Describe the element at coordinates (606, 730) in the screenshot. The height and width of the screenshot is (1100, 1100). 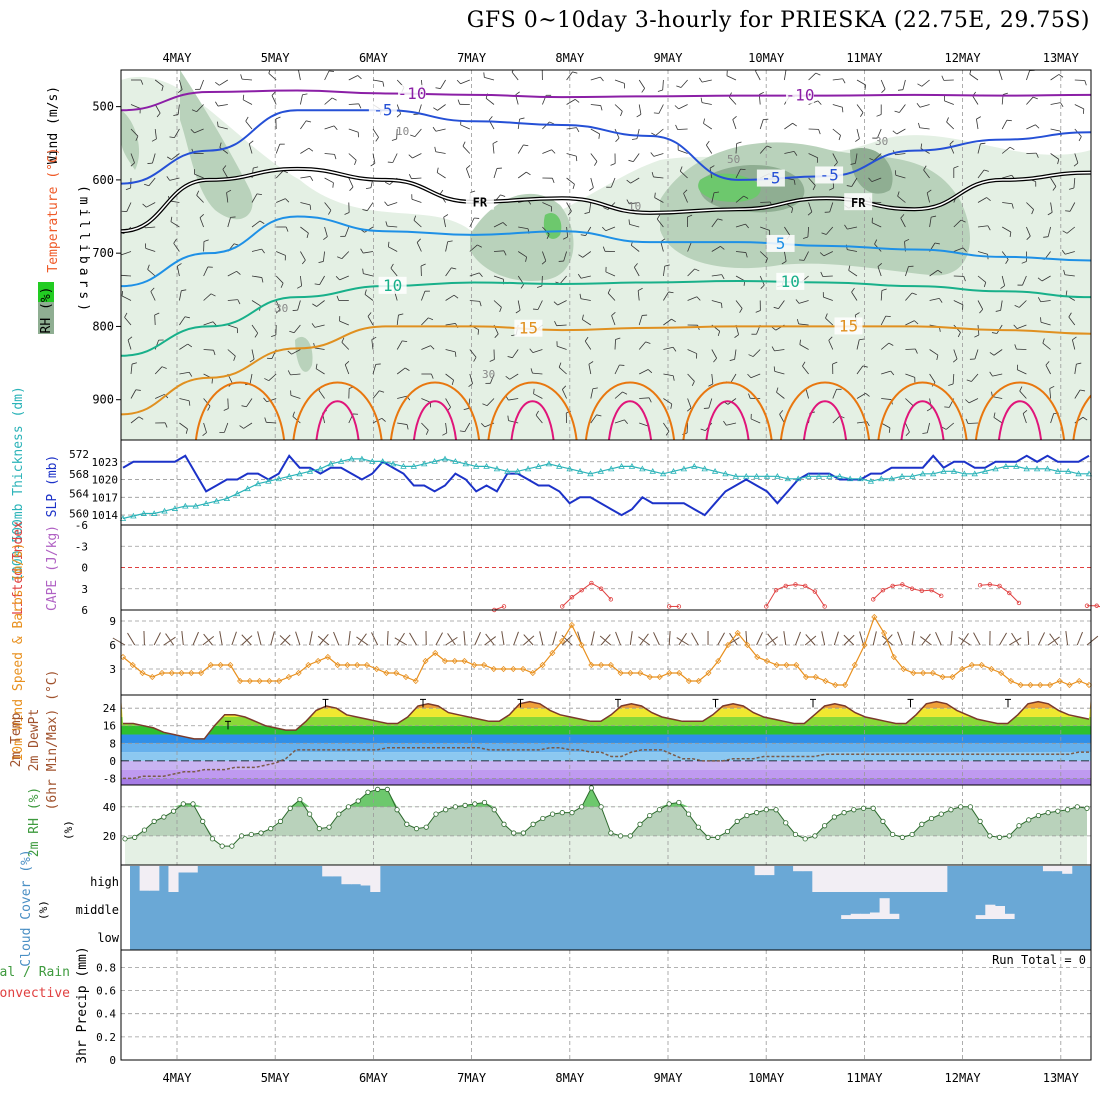
I see `temp-band` at that location.